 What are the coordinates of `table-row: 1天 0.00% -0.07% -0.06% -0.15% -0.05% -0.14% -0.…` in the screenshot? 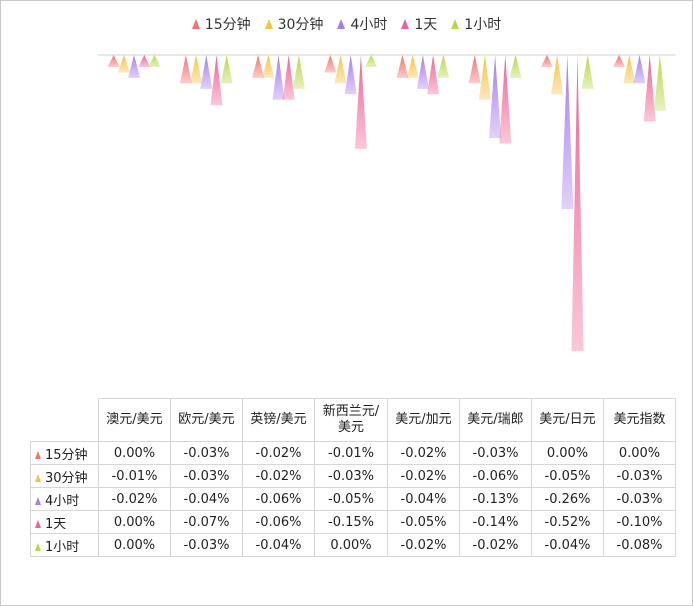 It's located at (353, 522).